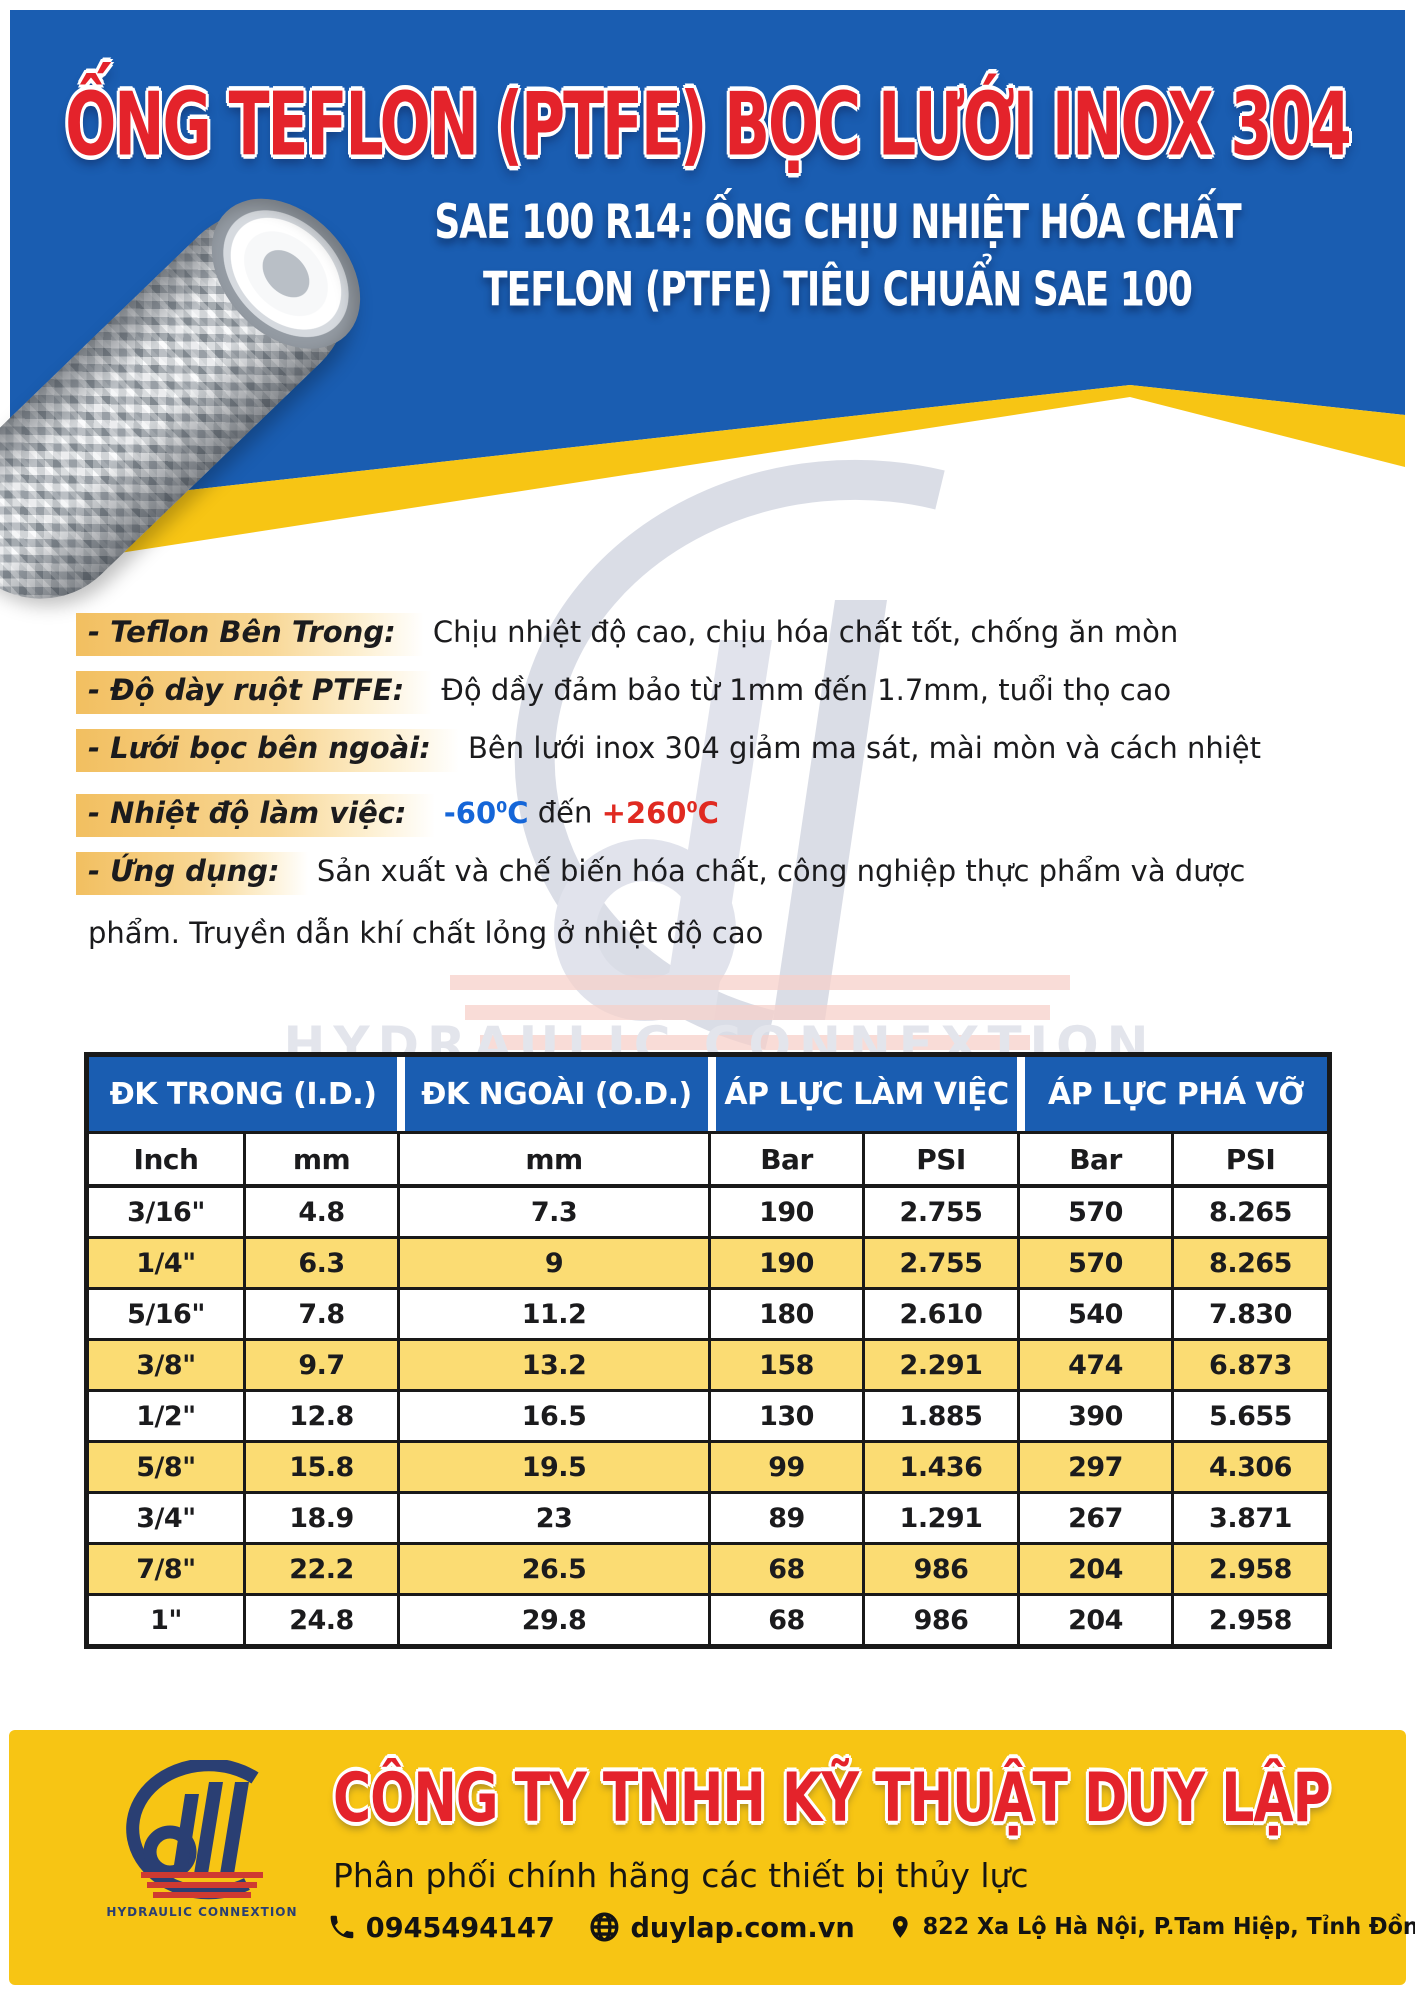 The width and height of the screenshot is (1415, 1999). I want to click on table-cell: 1.291, so click(939, 1518).